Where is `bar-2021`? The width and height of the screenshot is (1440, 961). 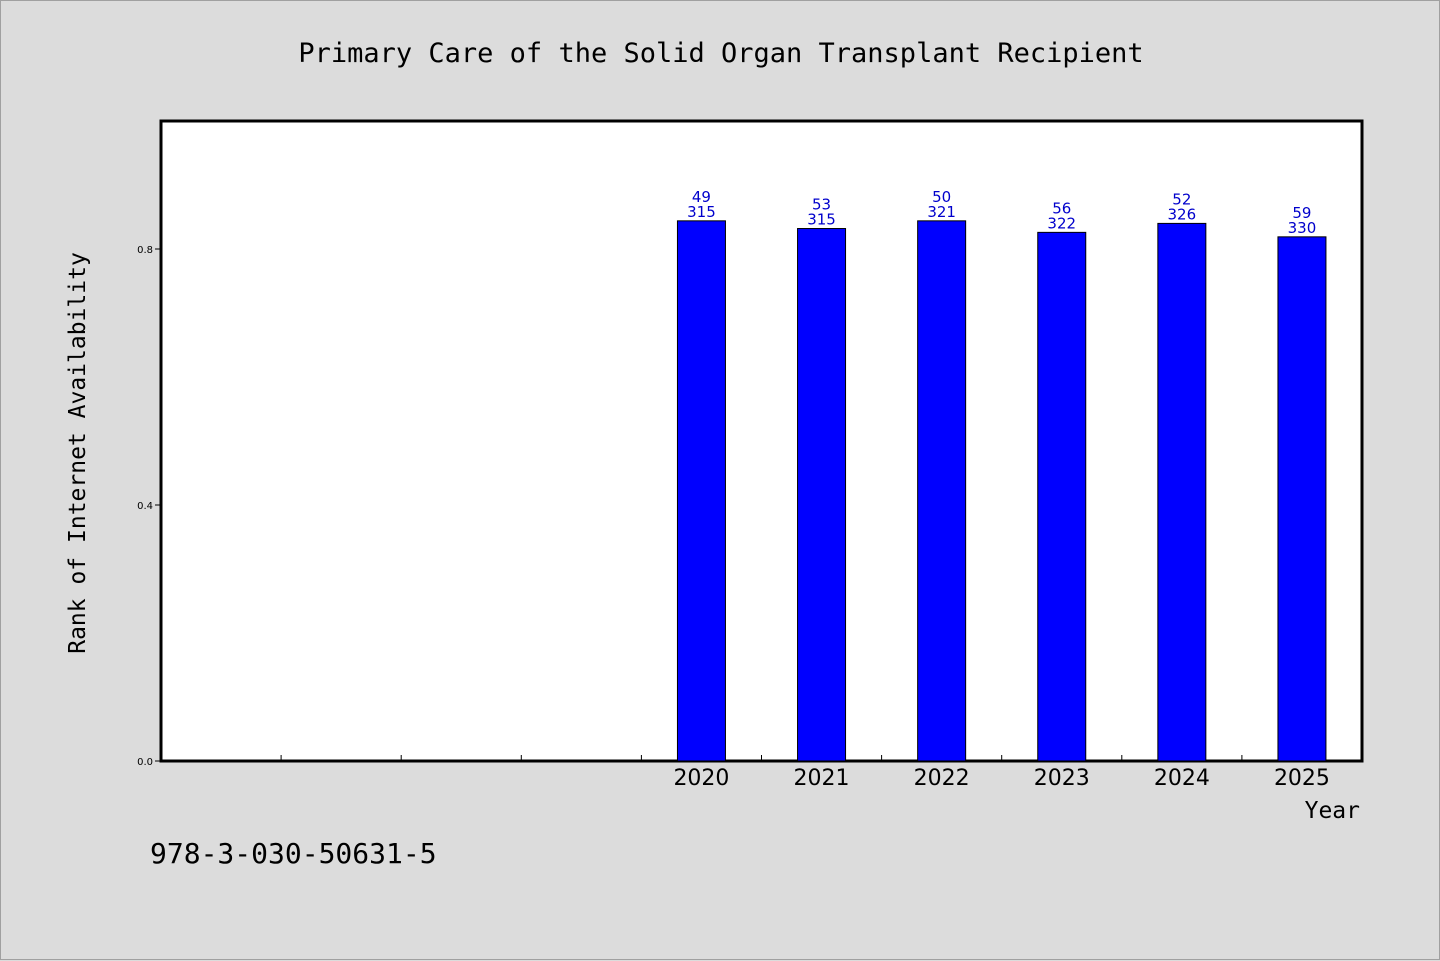 bar-2021 is located at coordinates (822, 495).